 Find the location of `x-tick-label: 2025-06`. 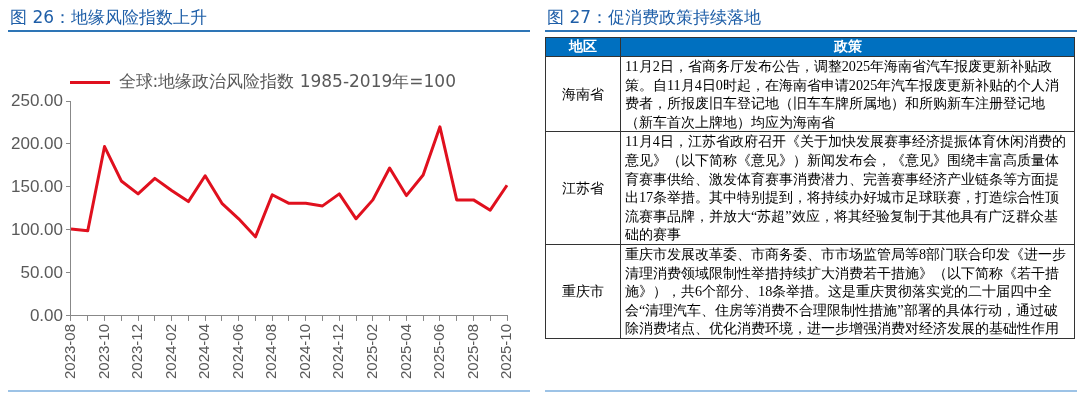

x-tick-label: 2025-06 is located at coordinates (439, 351).